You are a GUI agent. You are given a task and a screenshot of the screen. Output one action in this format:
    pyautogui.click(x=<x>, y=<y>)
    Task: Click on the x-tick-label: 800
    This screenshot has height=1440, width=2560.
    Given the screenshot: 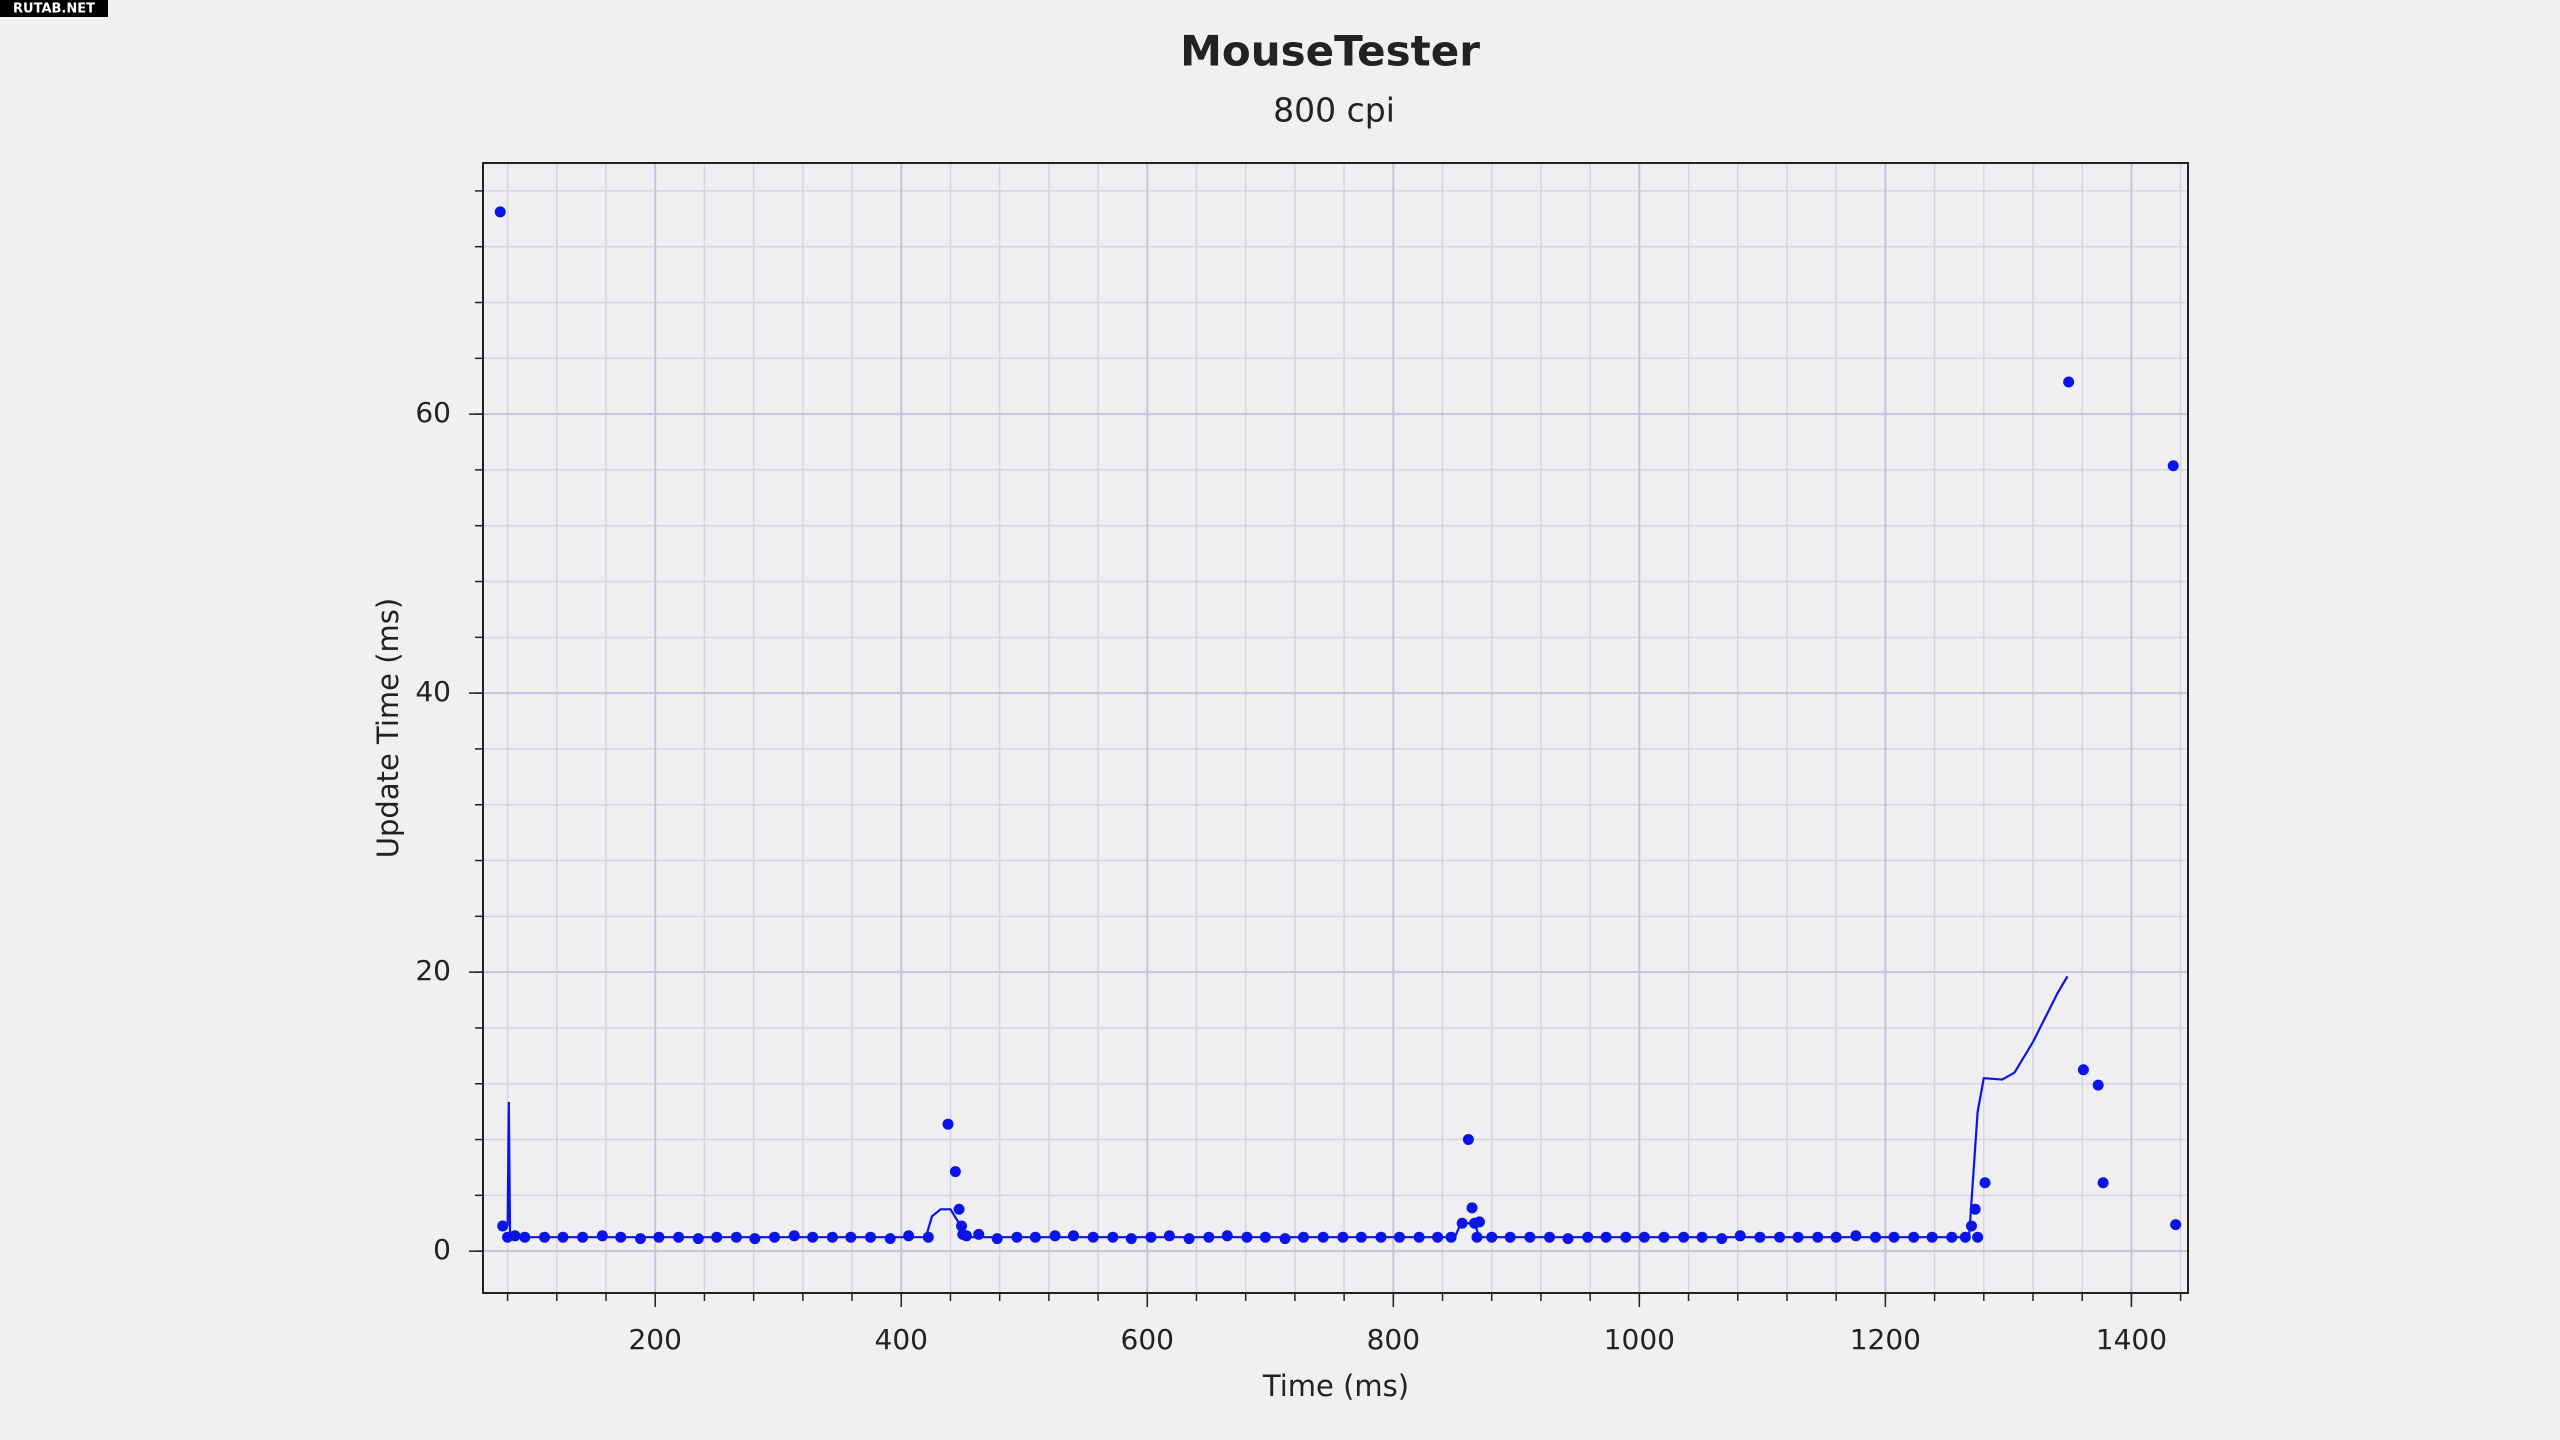 What is the action you would take?
    pyautogui.click(x=1393, y=1339)
    